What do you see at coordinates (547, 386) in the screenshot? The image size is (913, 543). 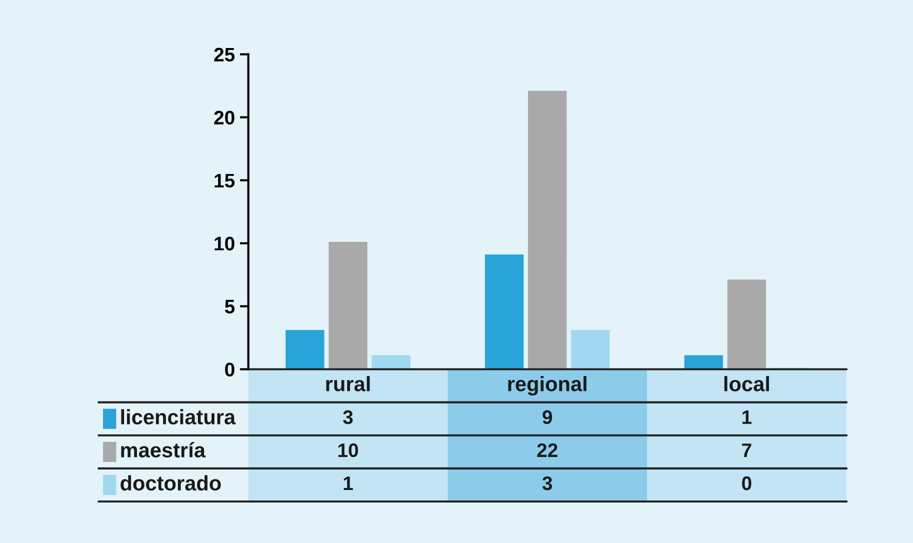 I see `x-tick-label: regional` at bounding box center [547, 386].